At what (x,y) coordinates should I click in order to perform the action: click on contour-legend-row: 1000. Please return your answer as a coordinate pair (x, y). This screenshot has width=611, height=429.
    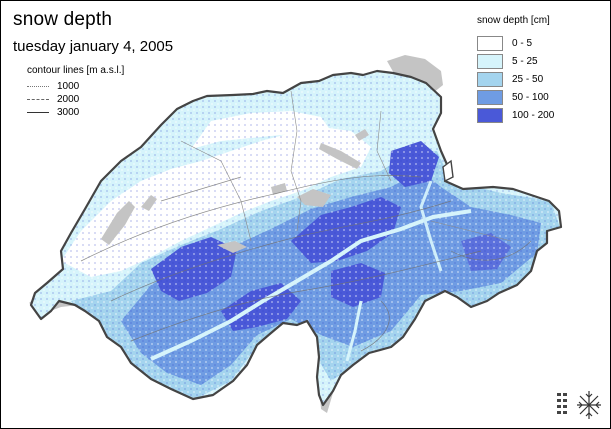
    Looking at the image, I should click on (75, 86).